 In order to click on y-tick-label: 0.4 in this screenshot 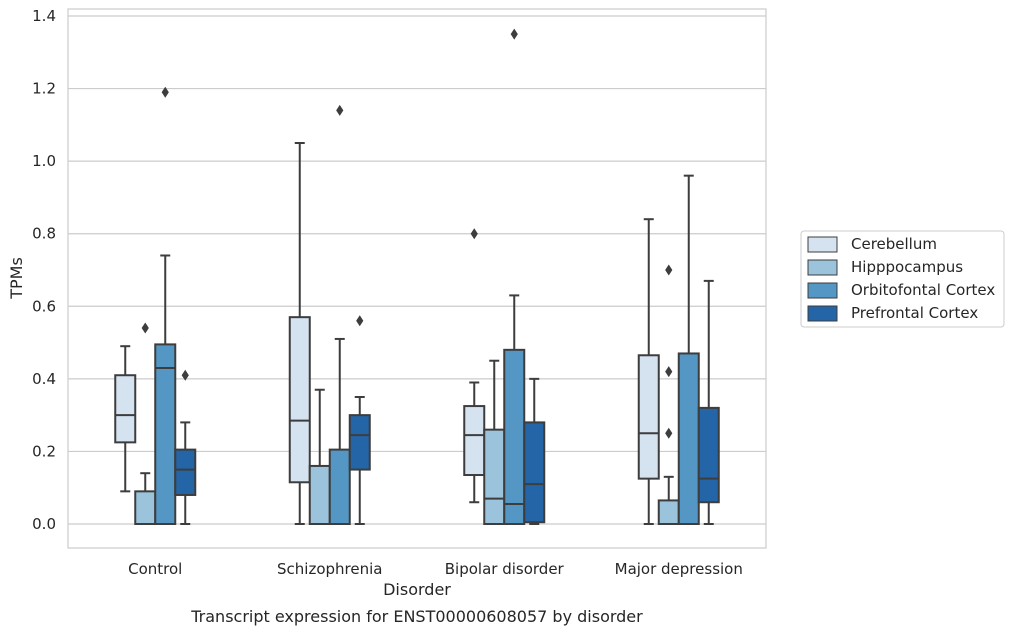, I will do `click(44, 379)`.